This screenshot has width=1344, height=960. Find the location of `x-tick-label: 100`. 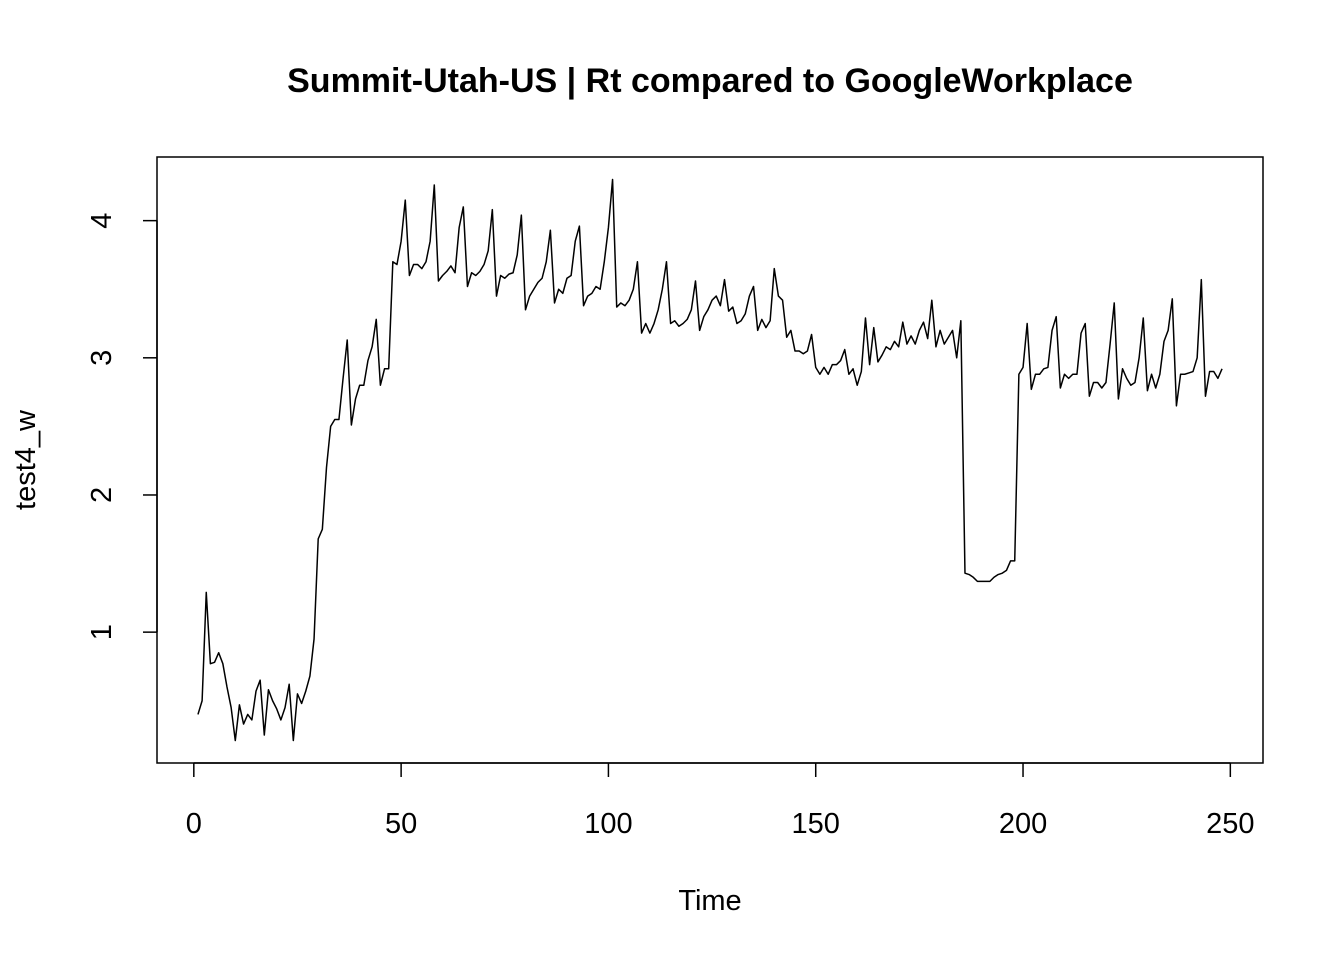

x-tick-label: 100 is located at coordinates (608, 824).